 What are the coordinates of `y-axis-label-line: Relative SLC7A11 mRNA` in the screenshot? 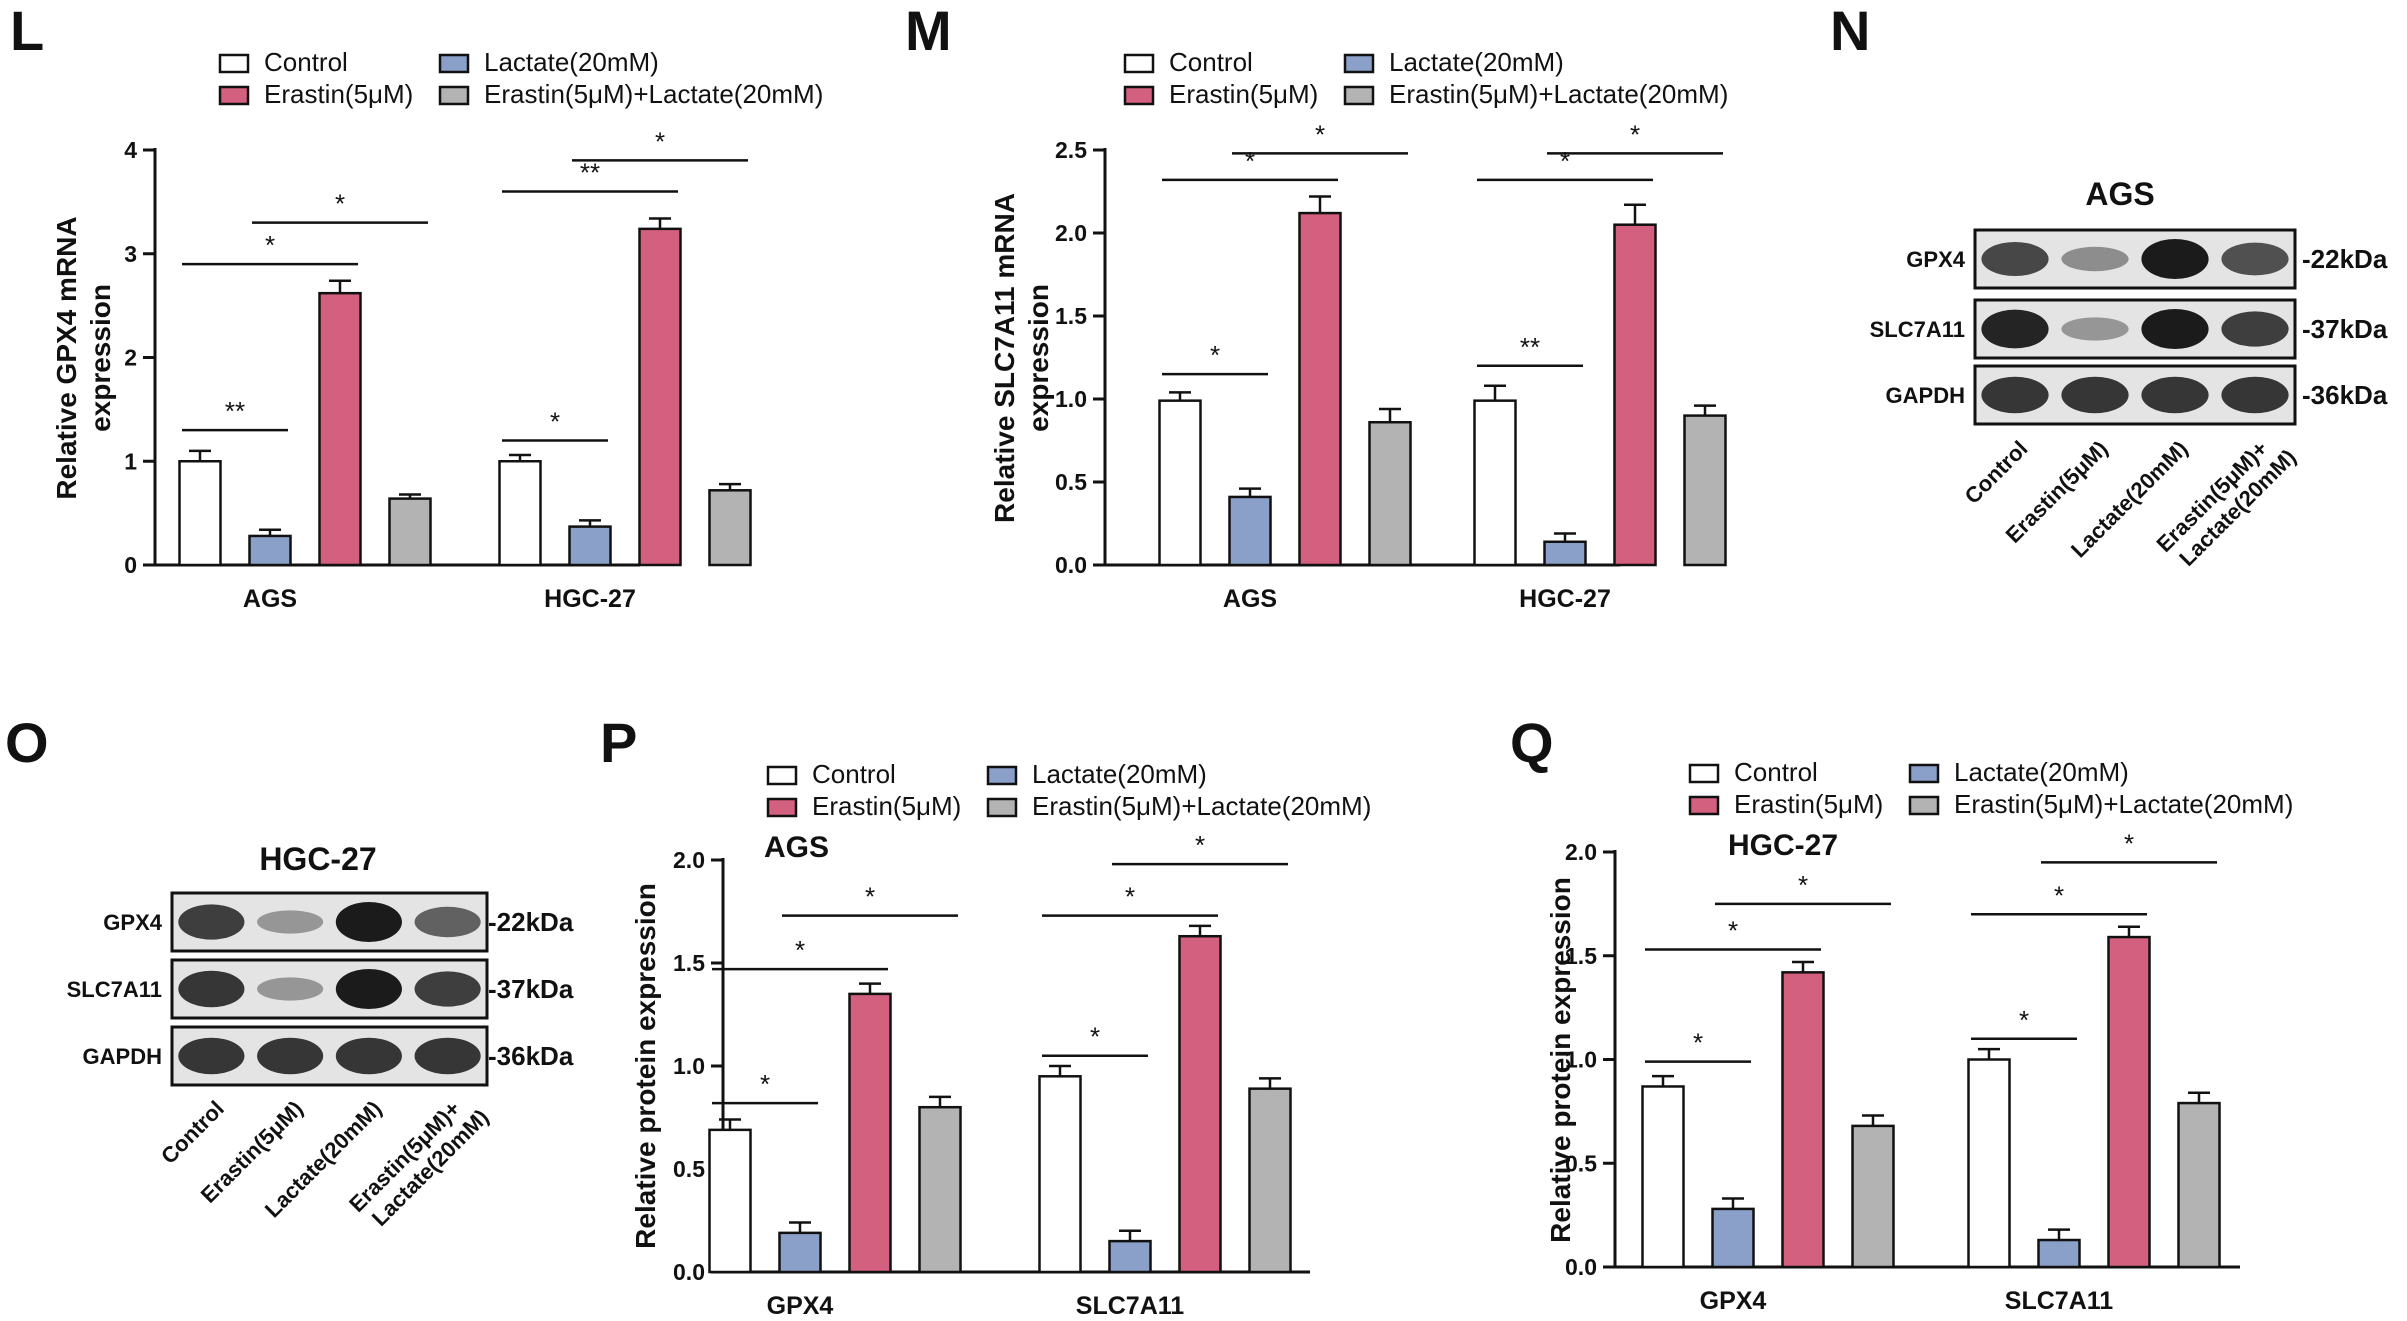 It's located at (1004, 358).